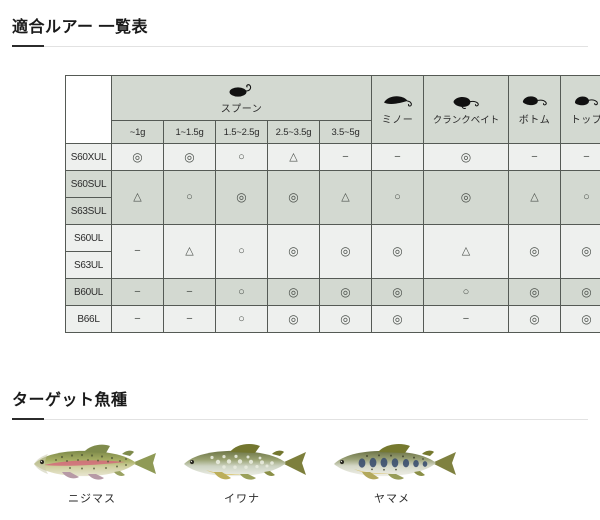 The image size is (600, 520). I want to click on cell-s60xul-8: −, so click(580, 157).